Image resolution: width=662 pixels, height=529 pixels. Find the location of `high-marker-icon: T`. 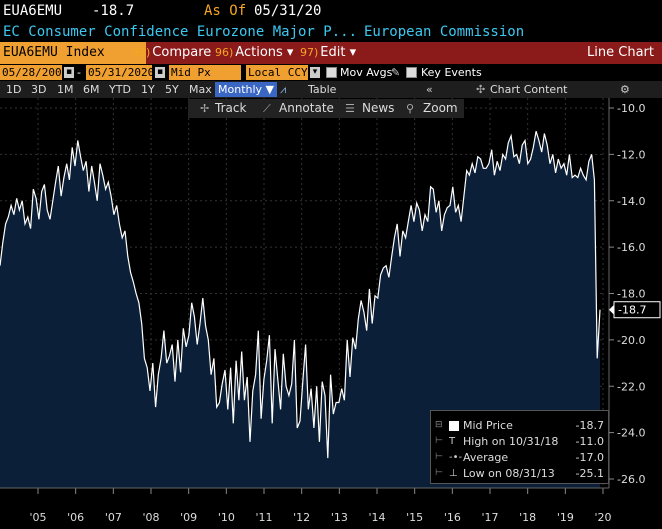

high-marker-icon: T is located at coordinates (452, 441).